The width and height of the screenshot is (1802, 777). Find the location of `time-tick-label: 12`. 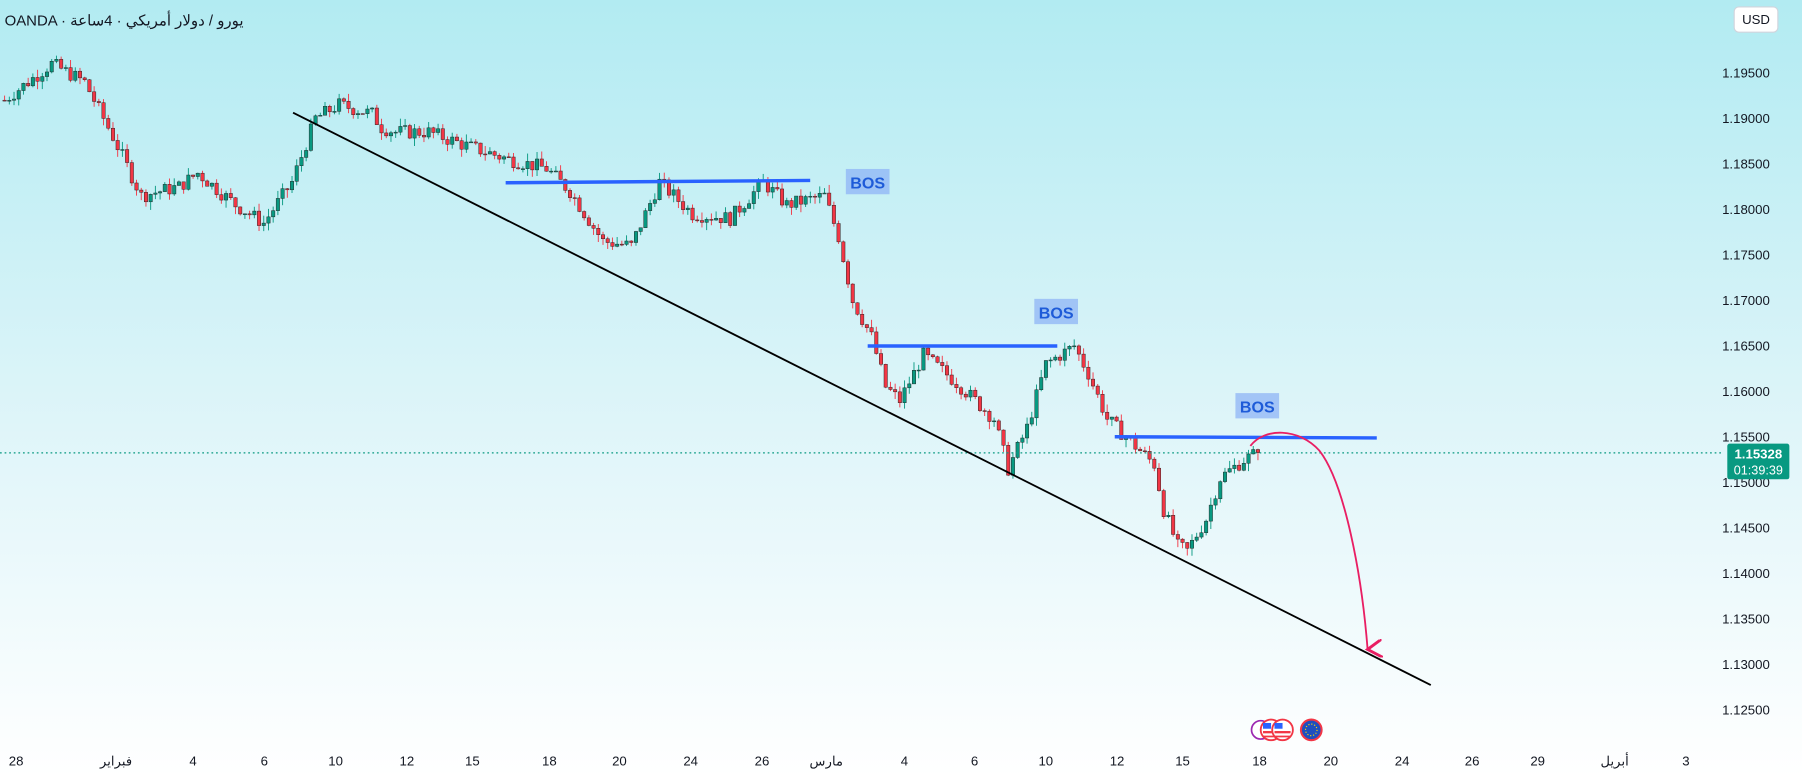

time-tick-label: 12 is located at coordinates (406, 761).